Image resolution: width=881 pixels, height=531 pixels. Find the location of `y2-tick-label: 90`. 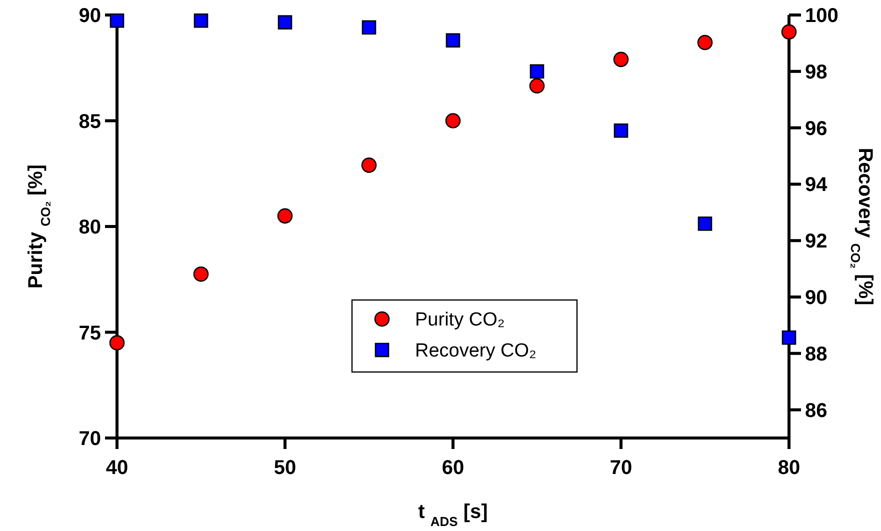

y2-tick-label: 90 is located at coordinates (816, 298).